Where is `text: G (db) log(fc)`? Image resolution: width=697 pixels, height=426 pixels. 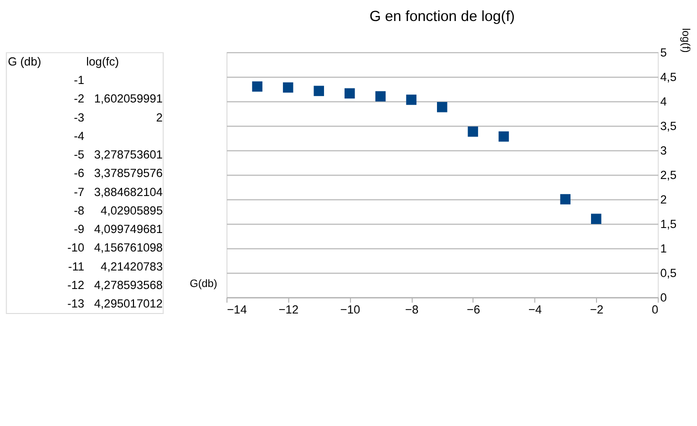
text: G (db) log(fc) is located at coordinates (63, 61).